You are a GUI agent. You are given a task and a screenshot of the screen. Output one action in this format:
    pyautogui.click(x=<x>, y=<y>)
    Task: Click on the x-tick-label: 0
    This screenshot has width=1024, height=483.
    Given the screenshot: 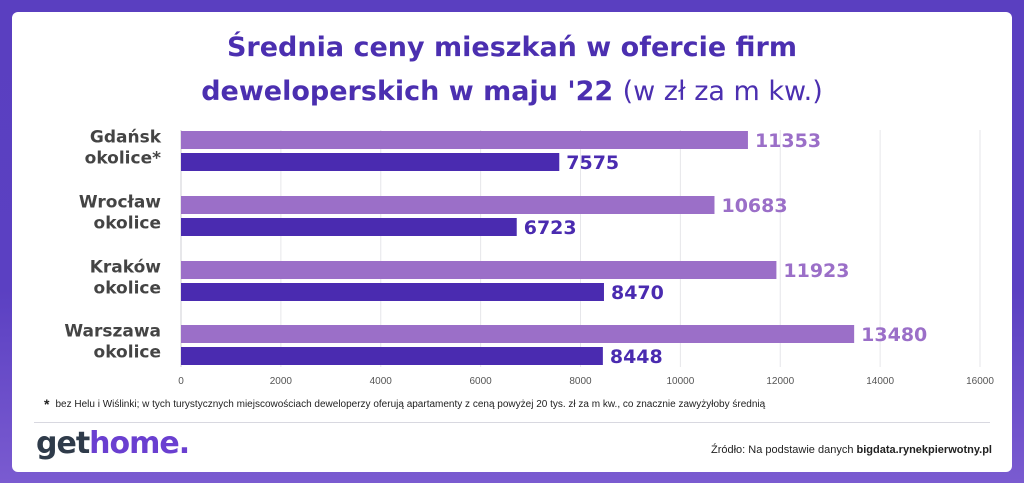 What is the action you would take?
    pyautogui.click(x=181, y=381)
    